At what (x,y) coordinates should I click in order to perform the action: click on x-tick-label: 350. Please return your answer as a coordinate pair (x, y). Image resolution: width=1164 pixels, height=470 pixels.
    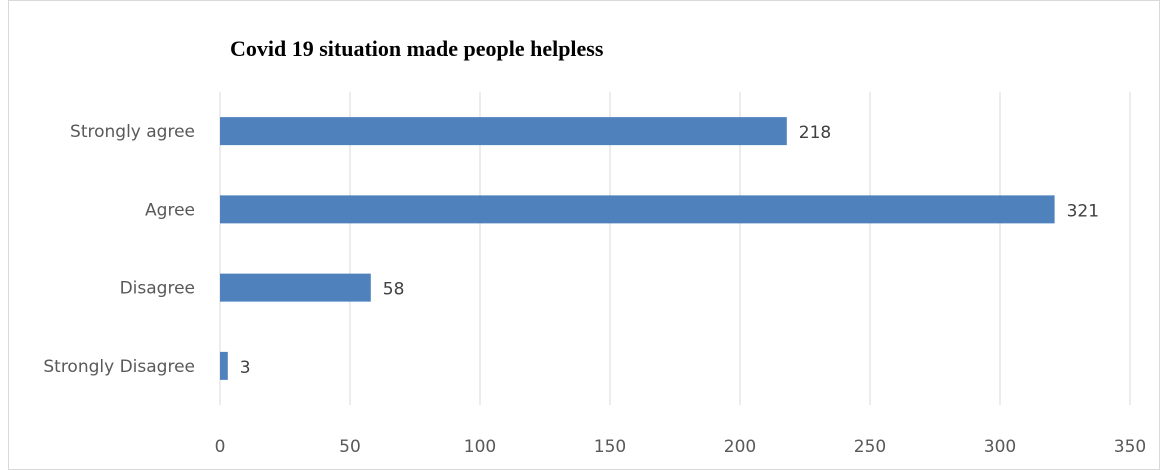
    Looking at the image, I should click on (1130, 447).